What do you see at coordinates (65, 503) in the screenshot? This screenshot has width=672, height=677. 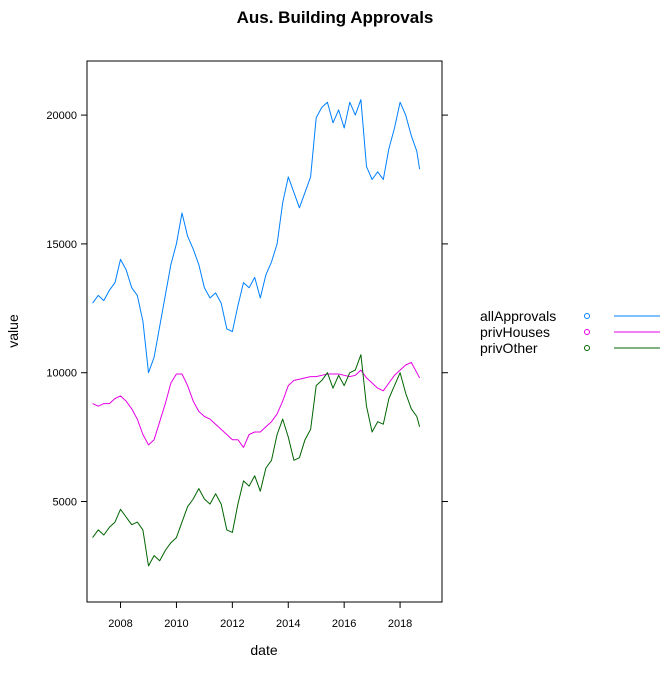 I see `y-tick-label: 5000` at bounding box center [65, 503].